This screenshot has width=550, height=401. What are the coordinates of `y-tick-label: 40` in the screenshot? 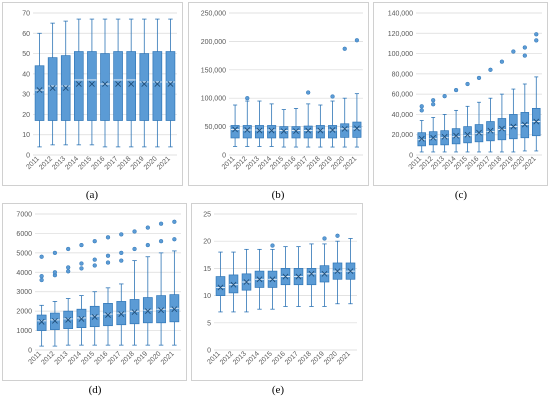 It's located at (26, 74).